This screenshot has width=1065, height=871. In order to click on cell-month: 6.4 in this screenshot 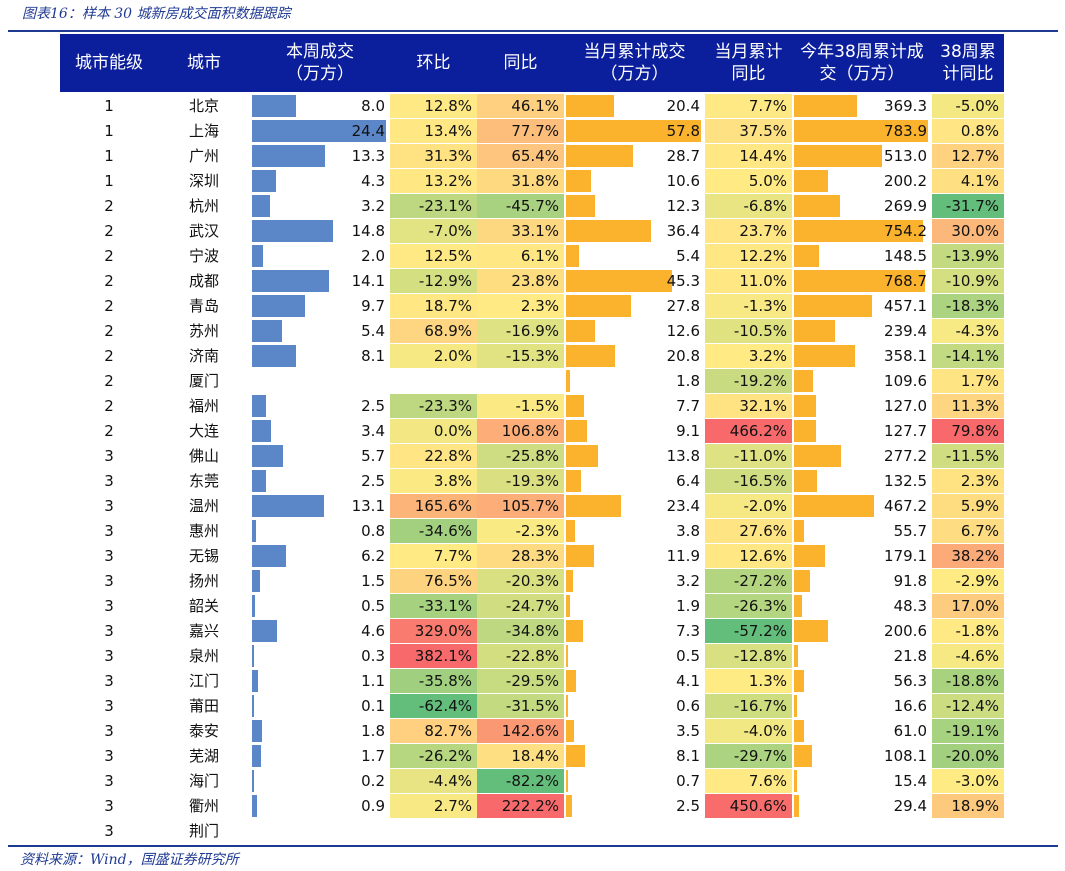, I will do `click(688, 481)`.